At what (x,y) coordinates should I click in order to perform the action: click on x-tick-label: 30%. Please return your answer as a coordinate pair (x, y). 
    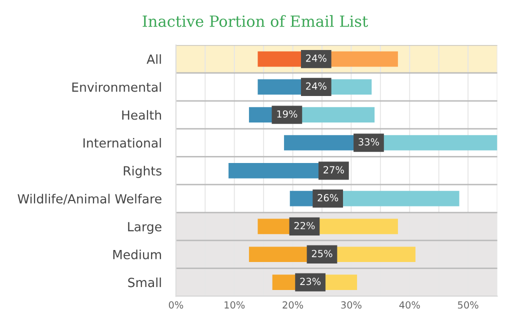
    Looking at the image, I should click on (351, 305).